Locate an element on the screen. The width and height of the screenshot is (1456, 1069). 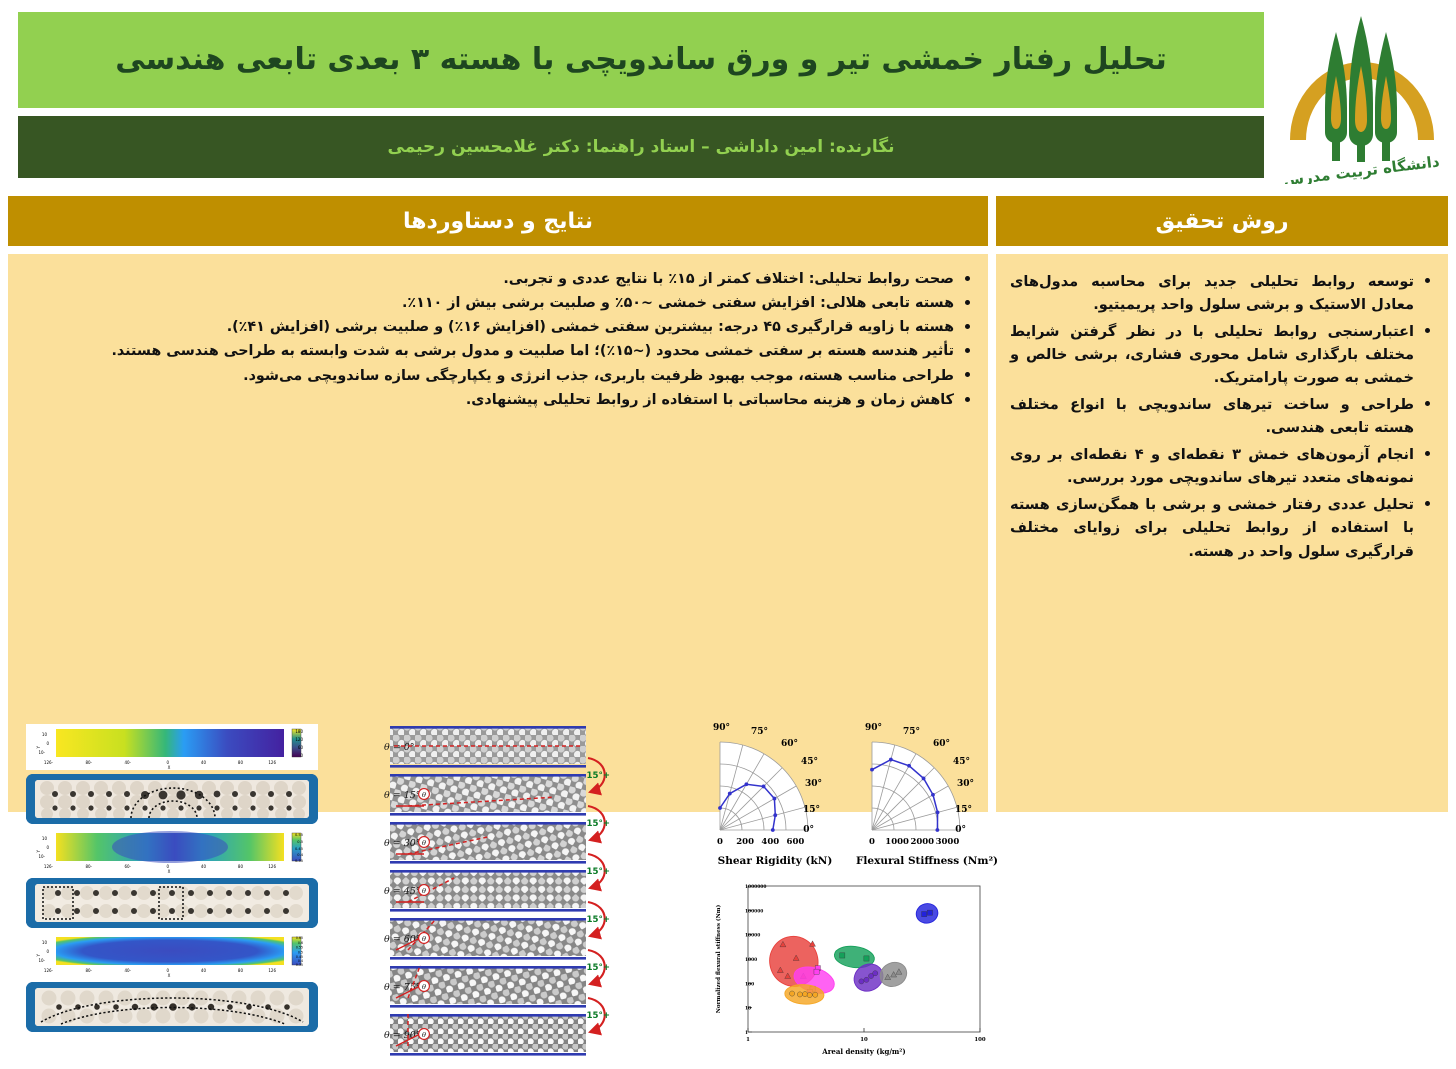
svg-text: 0.6 is located at coordinates (300, 943).